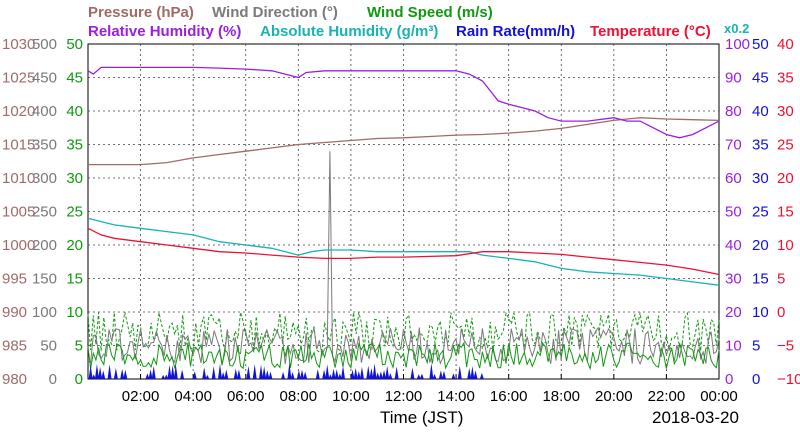 Image resolution: width=800 pixels, height=439 pixels. I want to click on rain-multiplier-label: x0.2, so click(736, 28).